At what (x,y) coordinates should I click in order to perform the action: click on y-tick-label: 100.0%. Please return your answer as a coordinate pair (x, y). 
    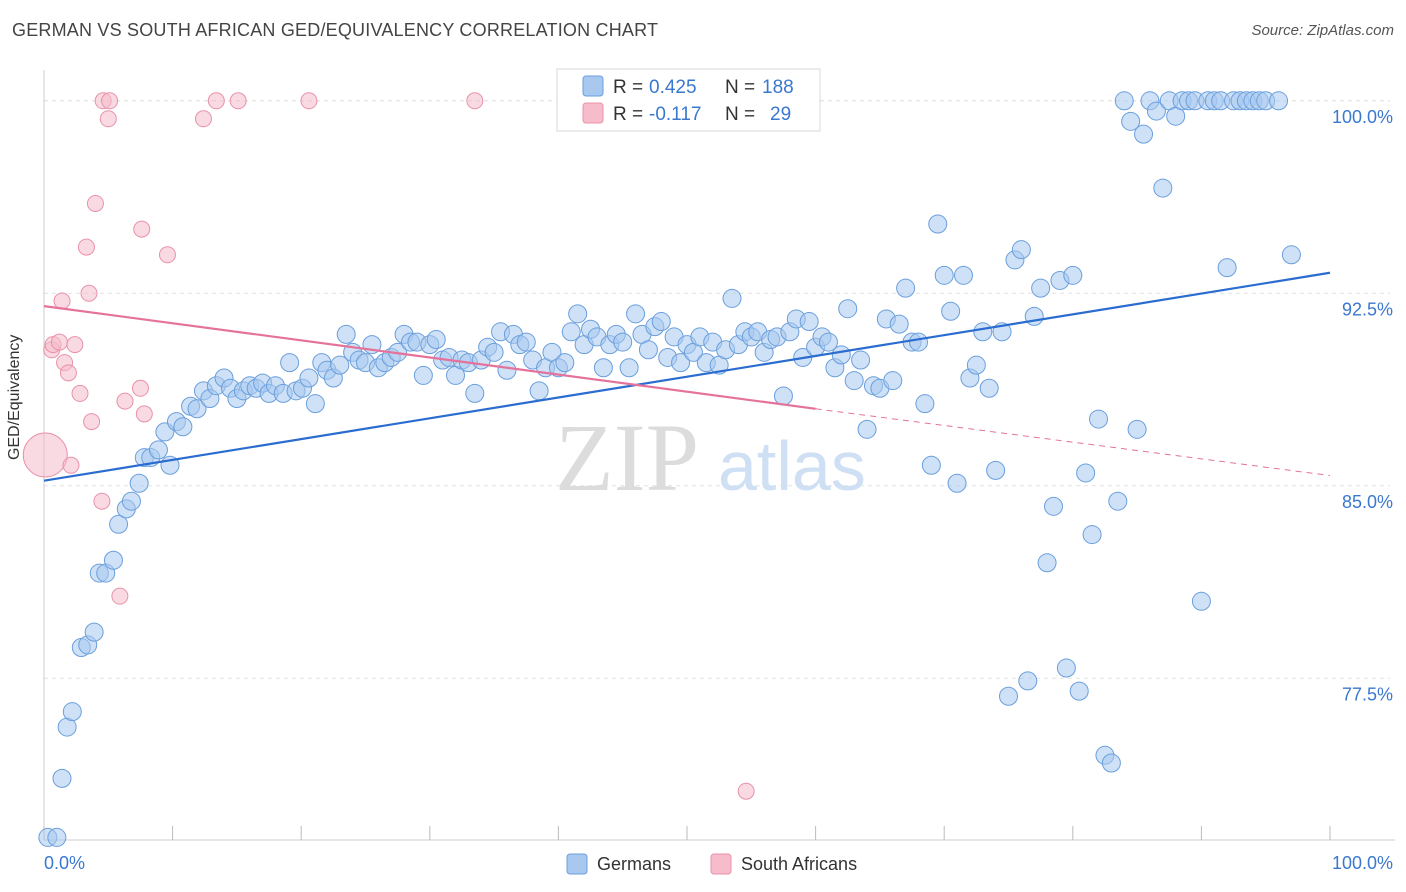
    Looking at the image, I should click on (1362, 117).